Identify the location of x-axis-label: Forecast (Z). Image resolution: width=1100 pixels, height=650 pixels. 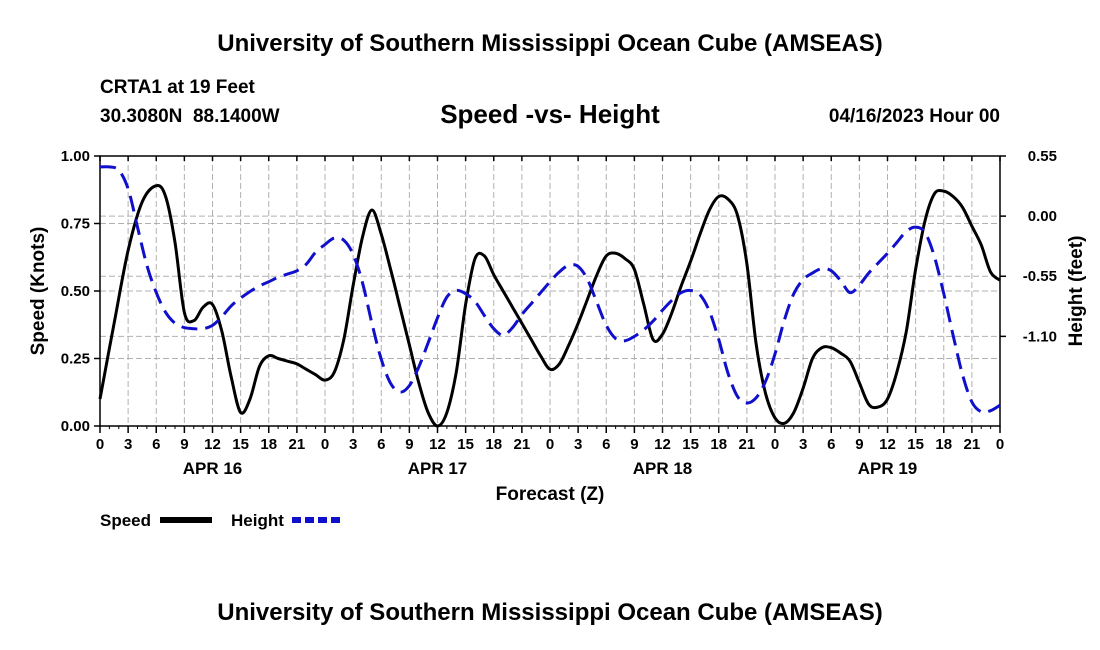
(550, 494).